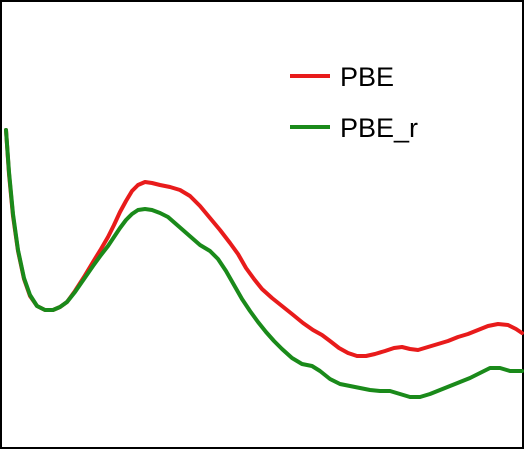 The width and height of the screenshot is (524, 449). I want to click on legend: PBE PBE_r, so click(354, 102).